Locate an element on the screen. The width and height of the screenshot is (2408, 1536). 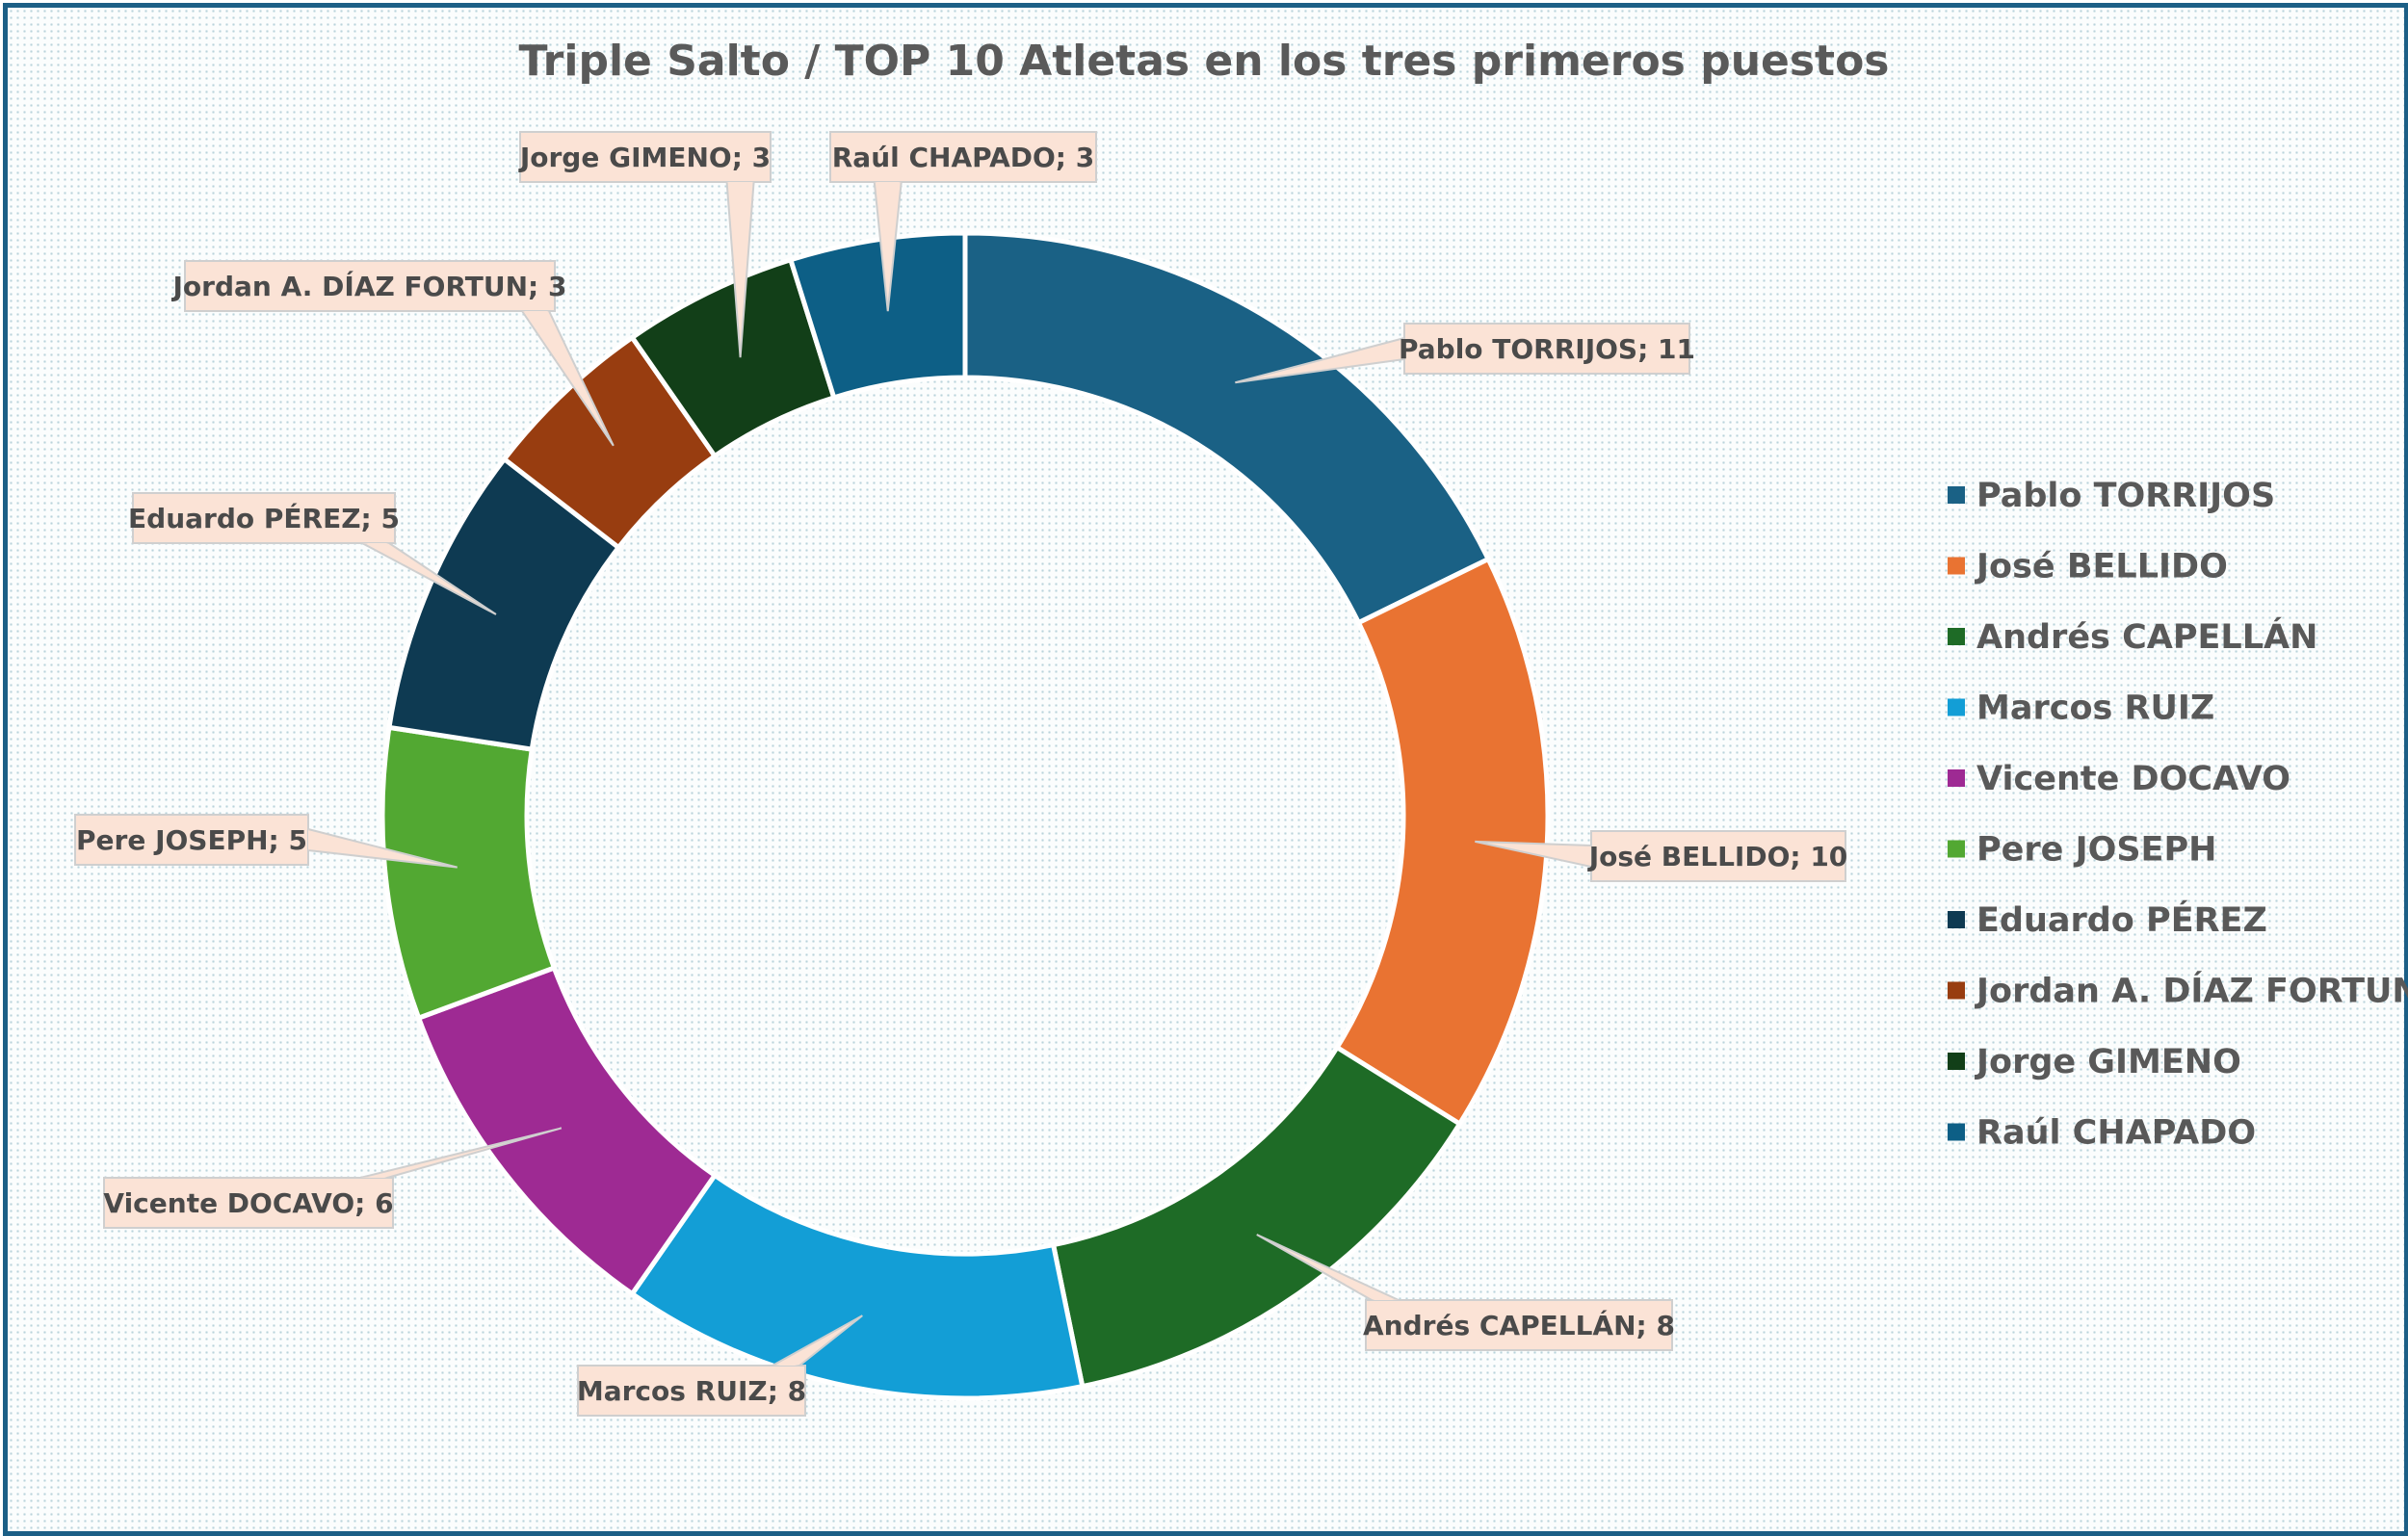
data-label: Andrés CAPELLÁN; 8 is located at coordinates (1519, 1325).